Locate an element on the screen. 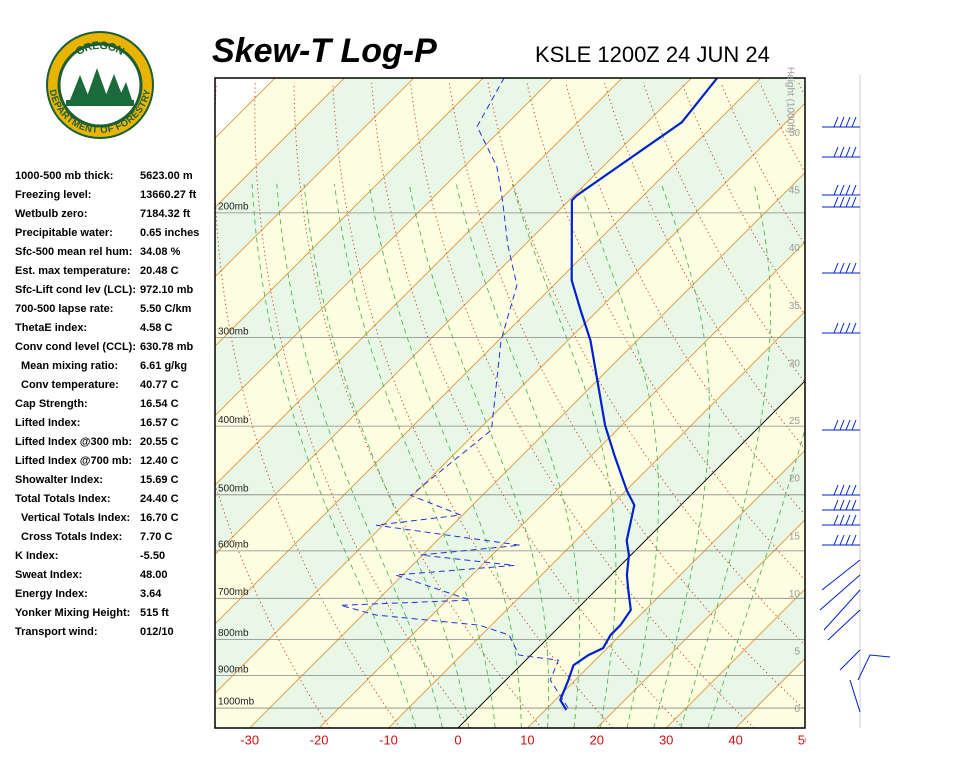 This screenshot has height=768, width=960. y2-tick-label: 50 is located at coordinates (795, 133).